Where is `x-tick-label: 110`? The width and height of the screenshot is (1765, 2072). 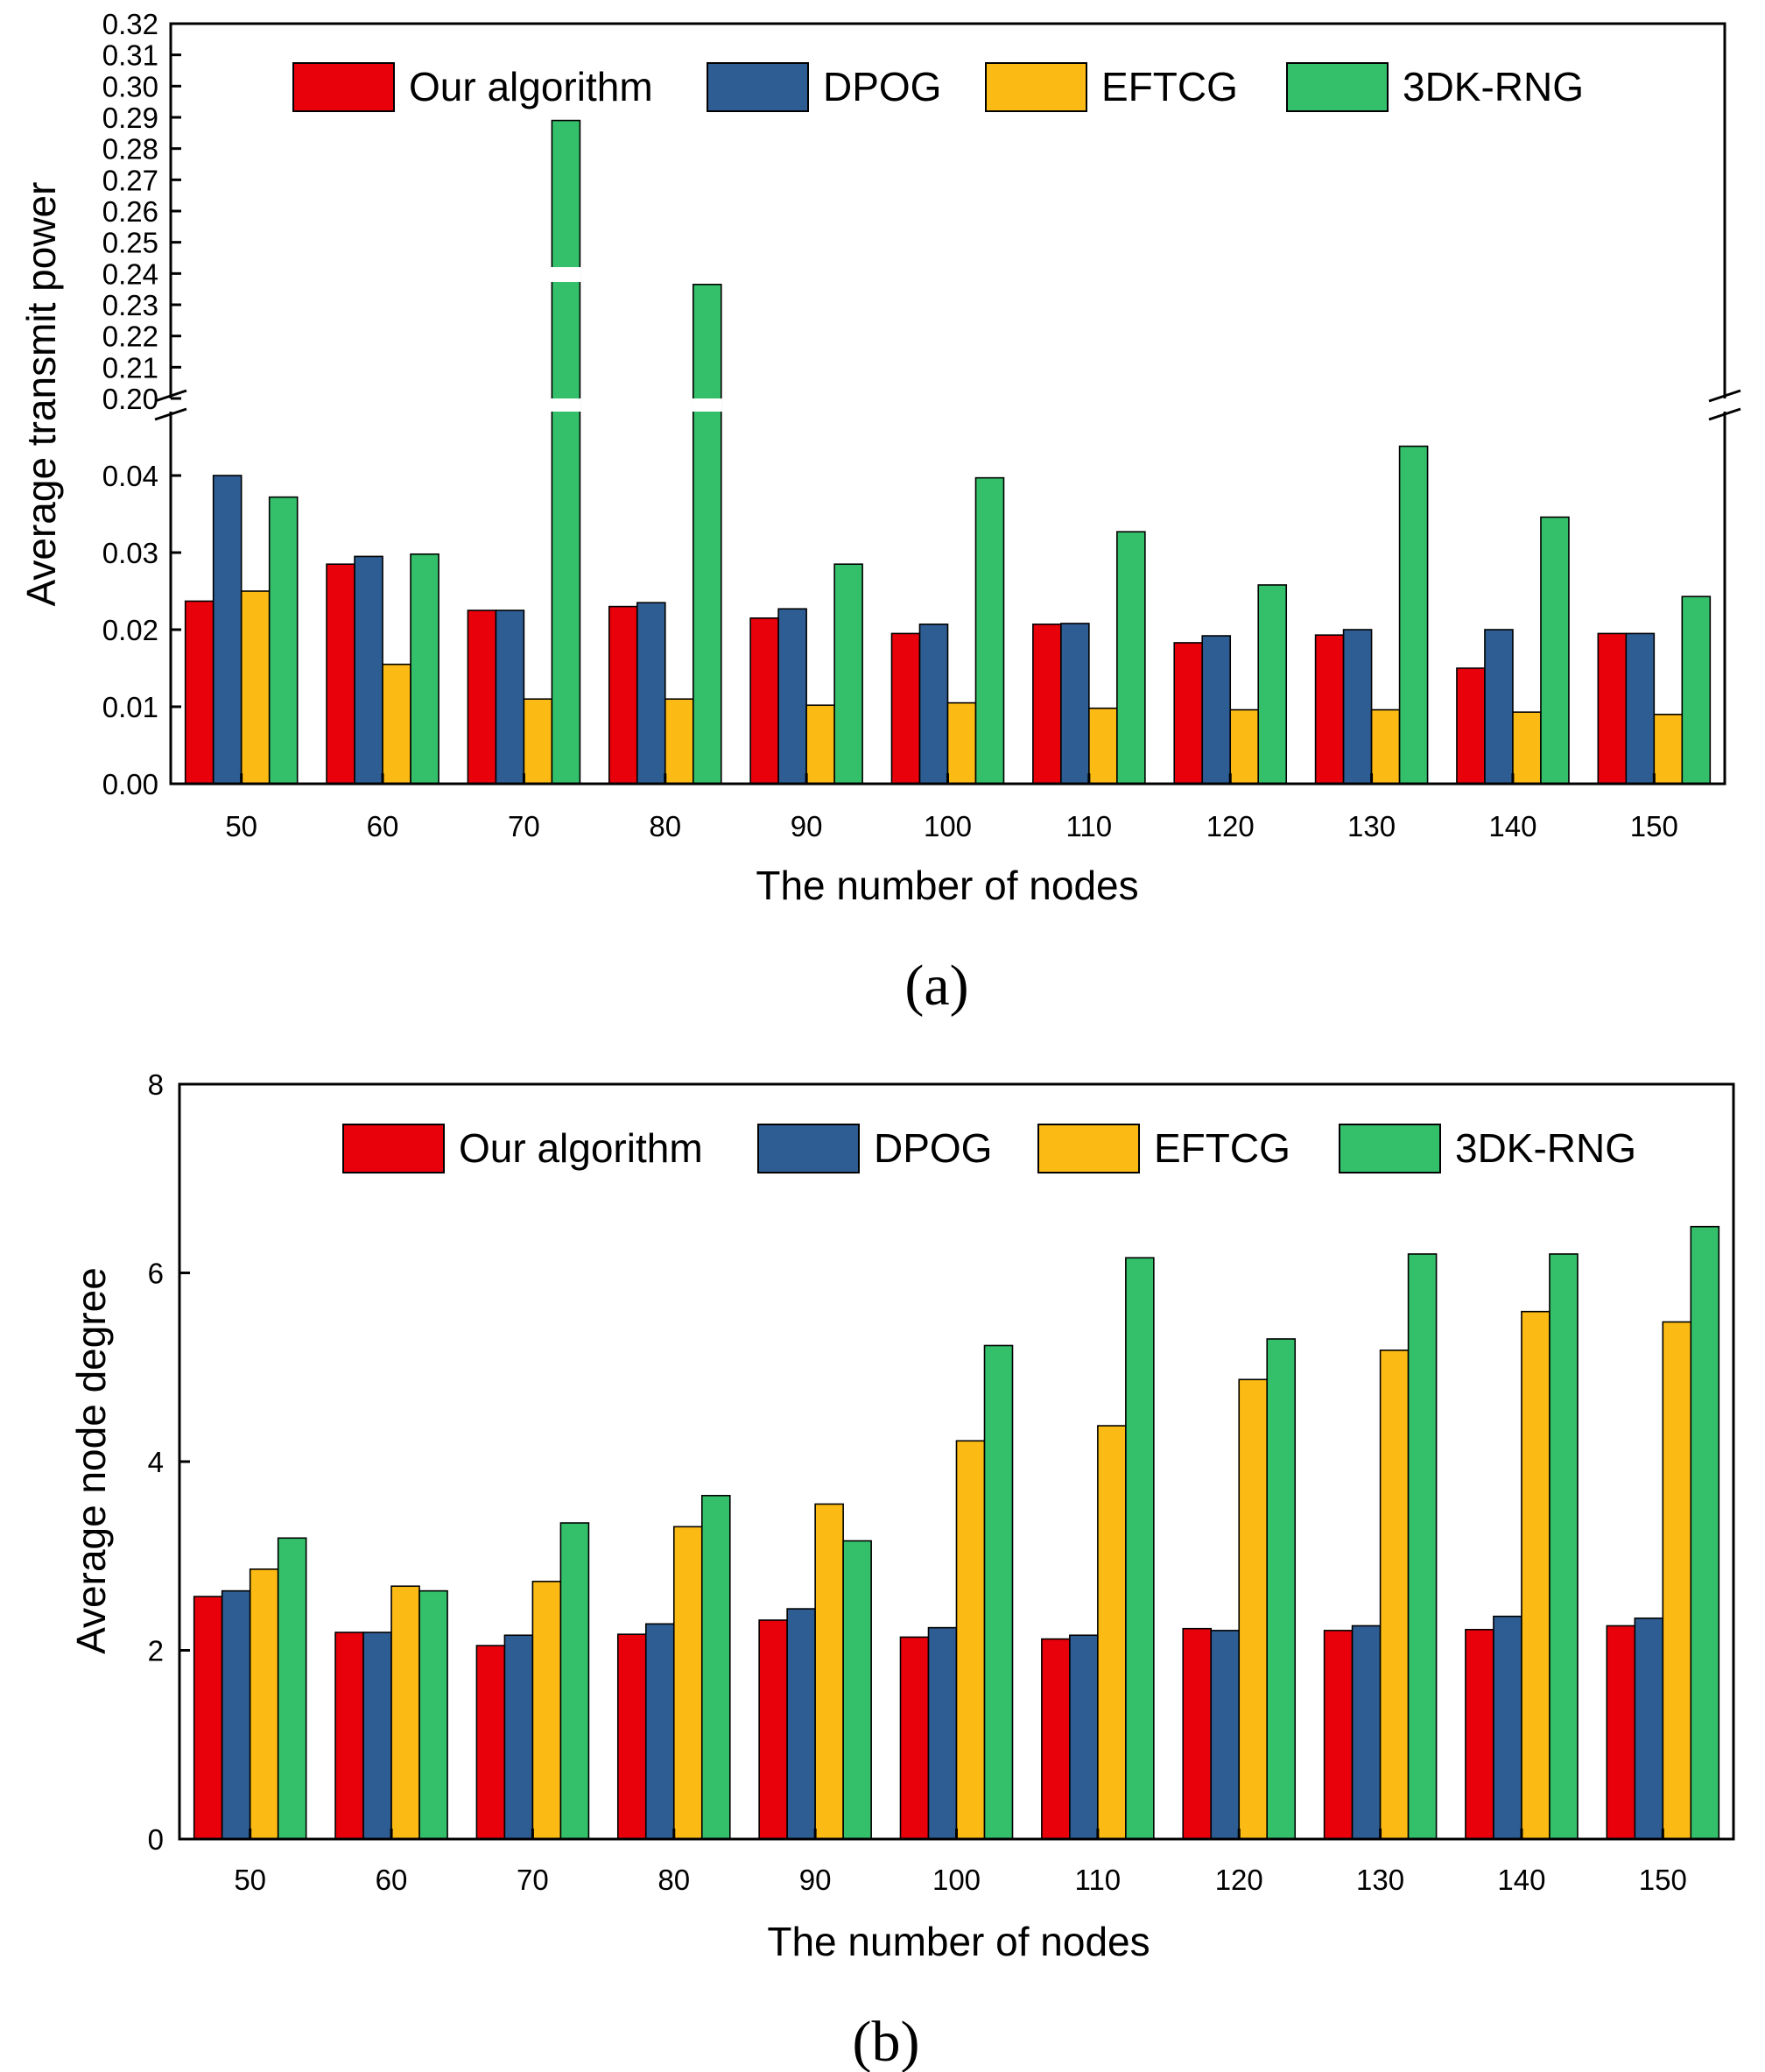
x-tick-label: 110 is located at coordinates (1098, 1880).